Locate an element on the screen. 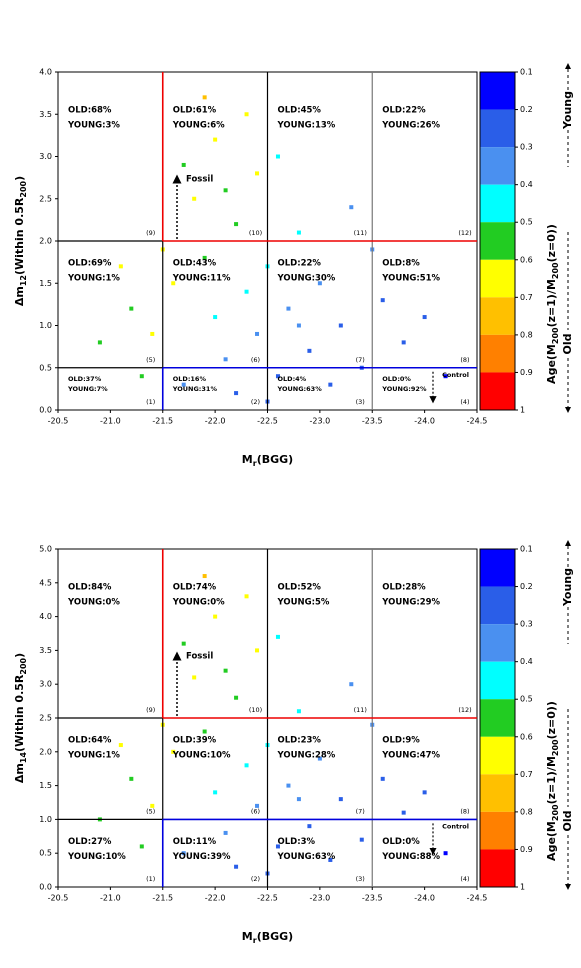  colorbar-tick-label: 0.8 is located at coordinates (526, 334).